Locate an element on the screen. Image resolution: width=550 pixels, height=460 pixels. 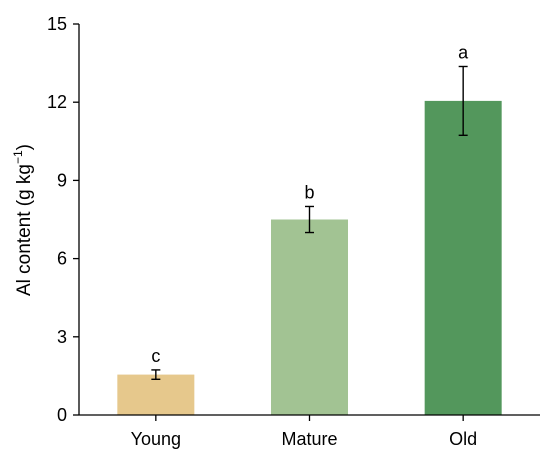
x-tick-label-mature: Mature is located at coordinates (309, 439).